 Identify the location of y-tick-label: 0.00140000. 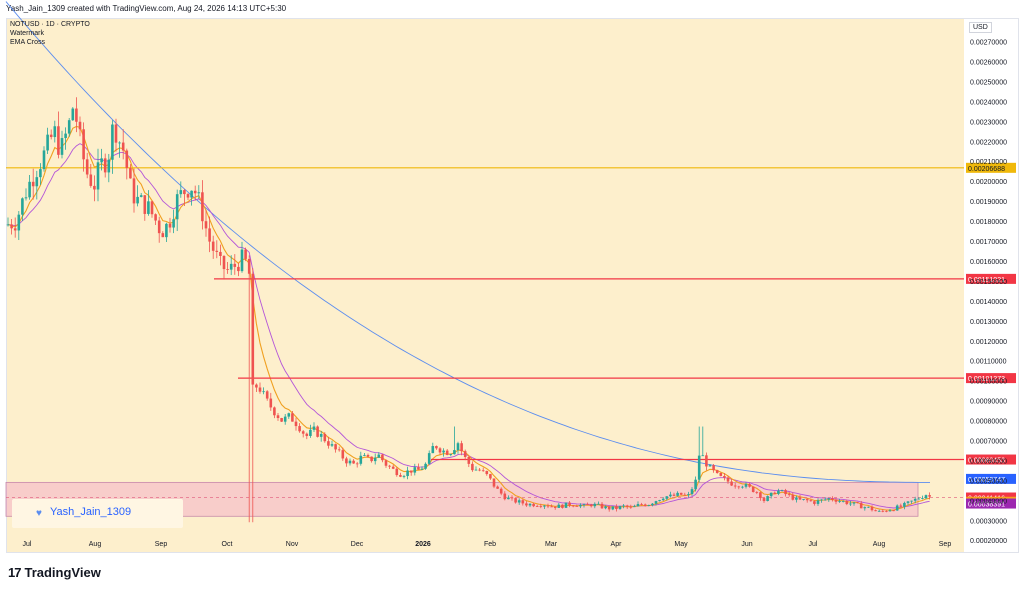
(988, 302).